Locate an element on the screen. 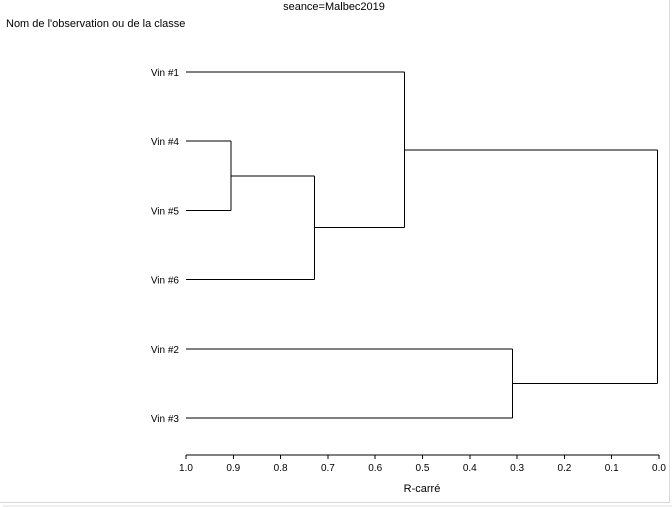 This screenshot has width=672, height=507. leaf-labels: Vin #1 Vin #4 Vin #5 Vin #6 Vin #2 Vin #3 is located at coordinates (165, 246).